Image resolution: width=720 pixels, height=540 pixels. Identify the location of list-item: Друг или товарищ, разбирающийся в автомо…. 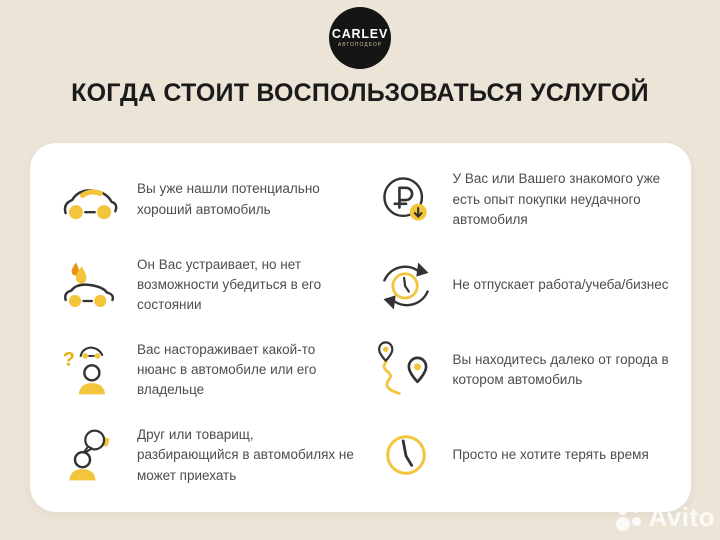
(209, 455).